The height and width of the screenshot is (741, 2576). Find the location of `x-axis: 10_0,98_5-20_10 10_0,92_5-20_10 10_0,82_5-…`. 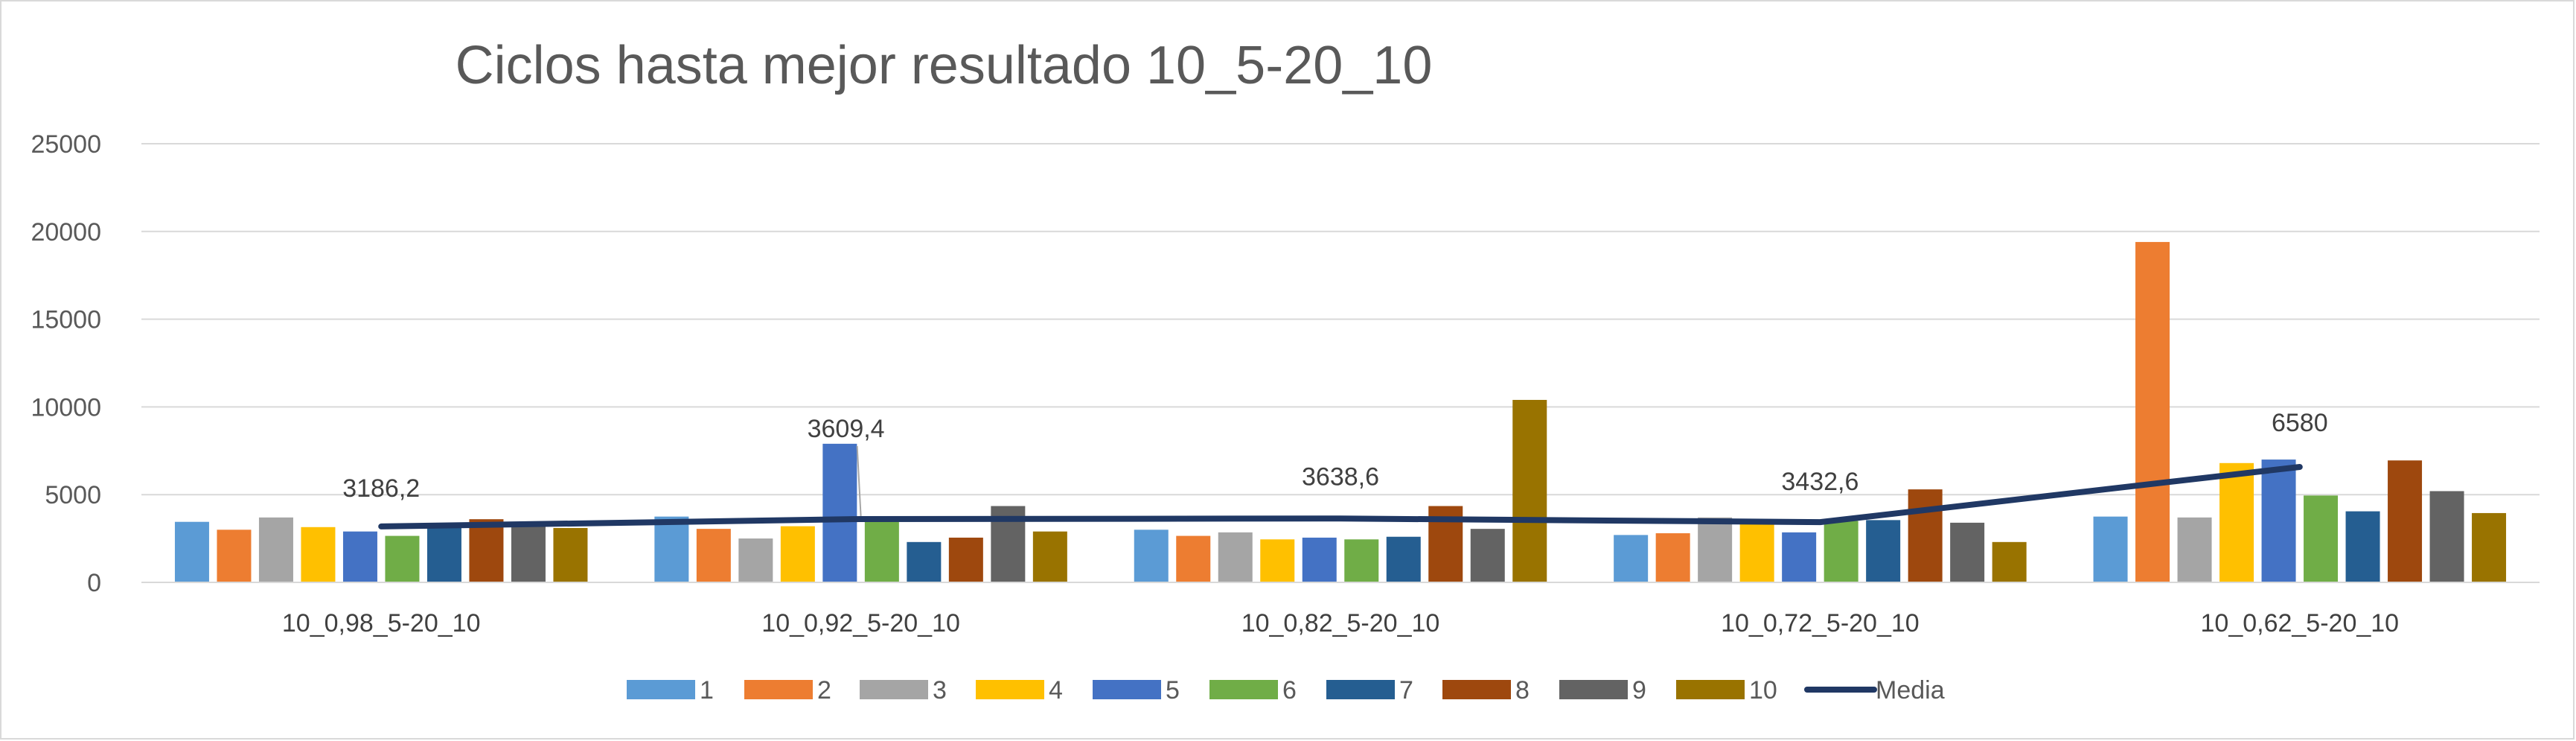

x-axis: 10_0,98_5-20_10 10_0,92_5-20_10 10_0,82_5-… is located at coordinates (1340, 609).